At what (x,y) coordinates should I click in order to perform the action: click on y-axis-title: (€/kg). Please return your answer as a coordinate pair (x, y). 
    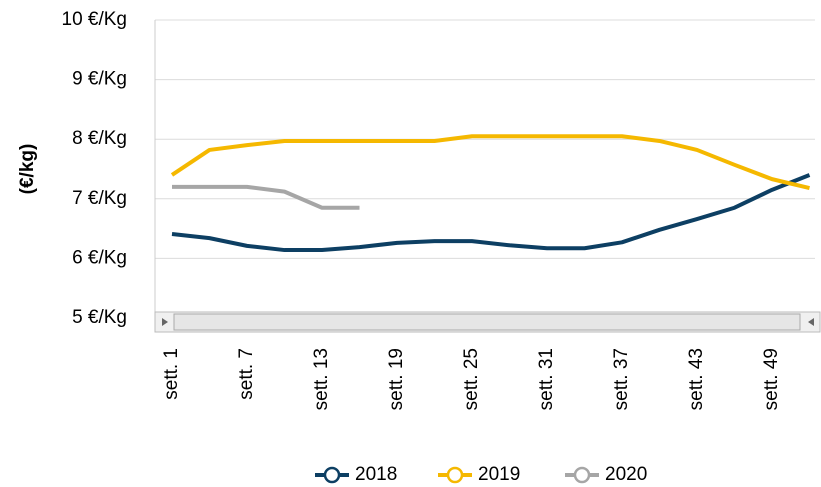
    Looking at the image, I should click on (27, 169).